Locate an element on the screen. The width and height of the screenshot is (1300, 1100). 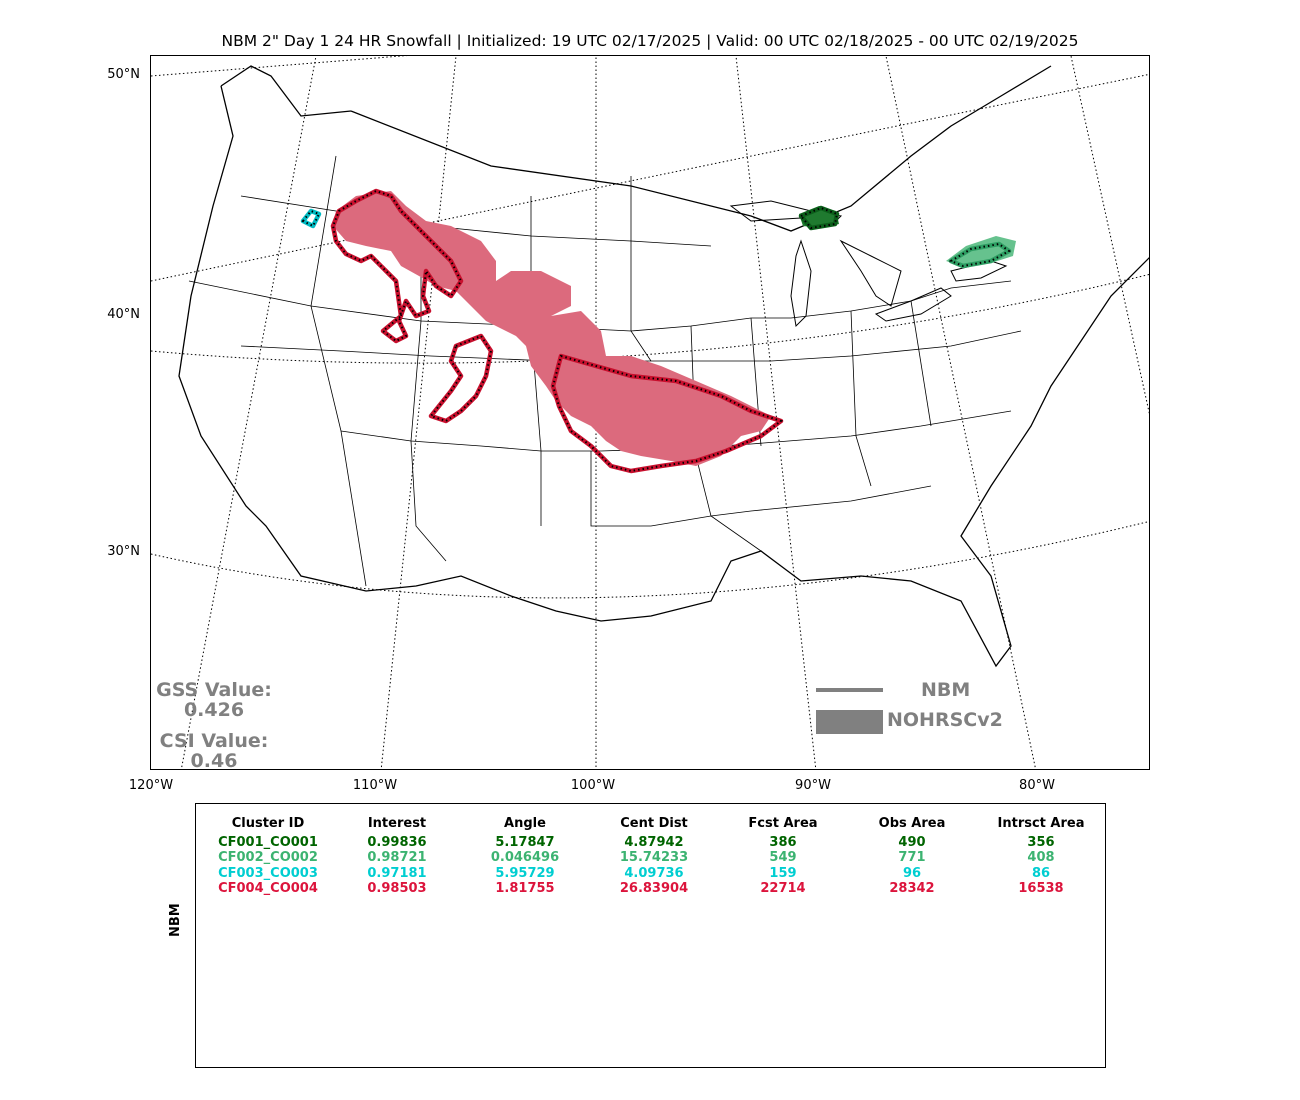
cell-interest: 0.98721 is located at coordinates (397, 857).